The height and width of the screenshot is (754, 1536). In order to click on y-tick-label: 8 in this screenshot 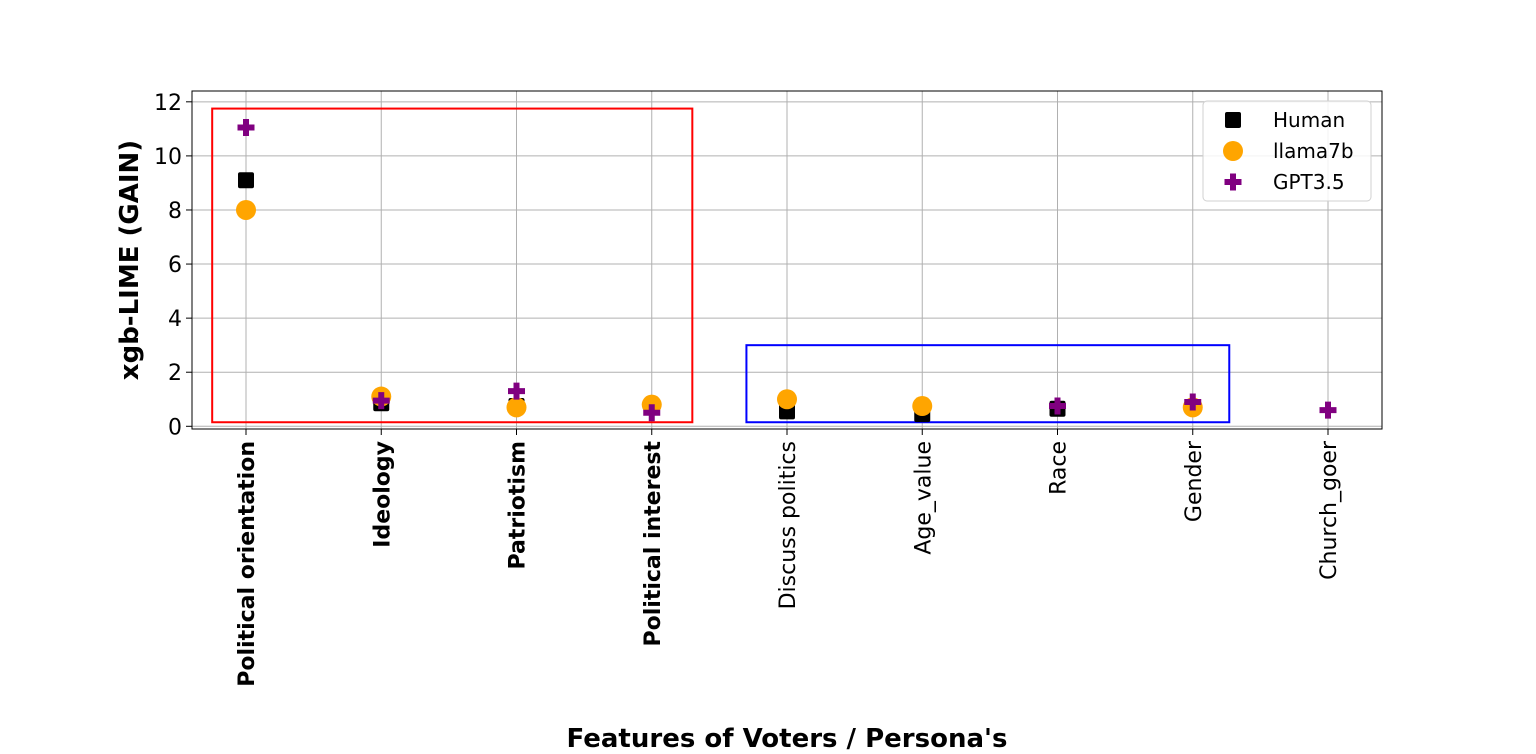, I will do `click(175, 211)`.